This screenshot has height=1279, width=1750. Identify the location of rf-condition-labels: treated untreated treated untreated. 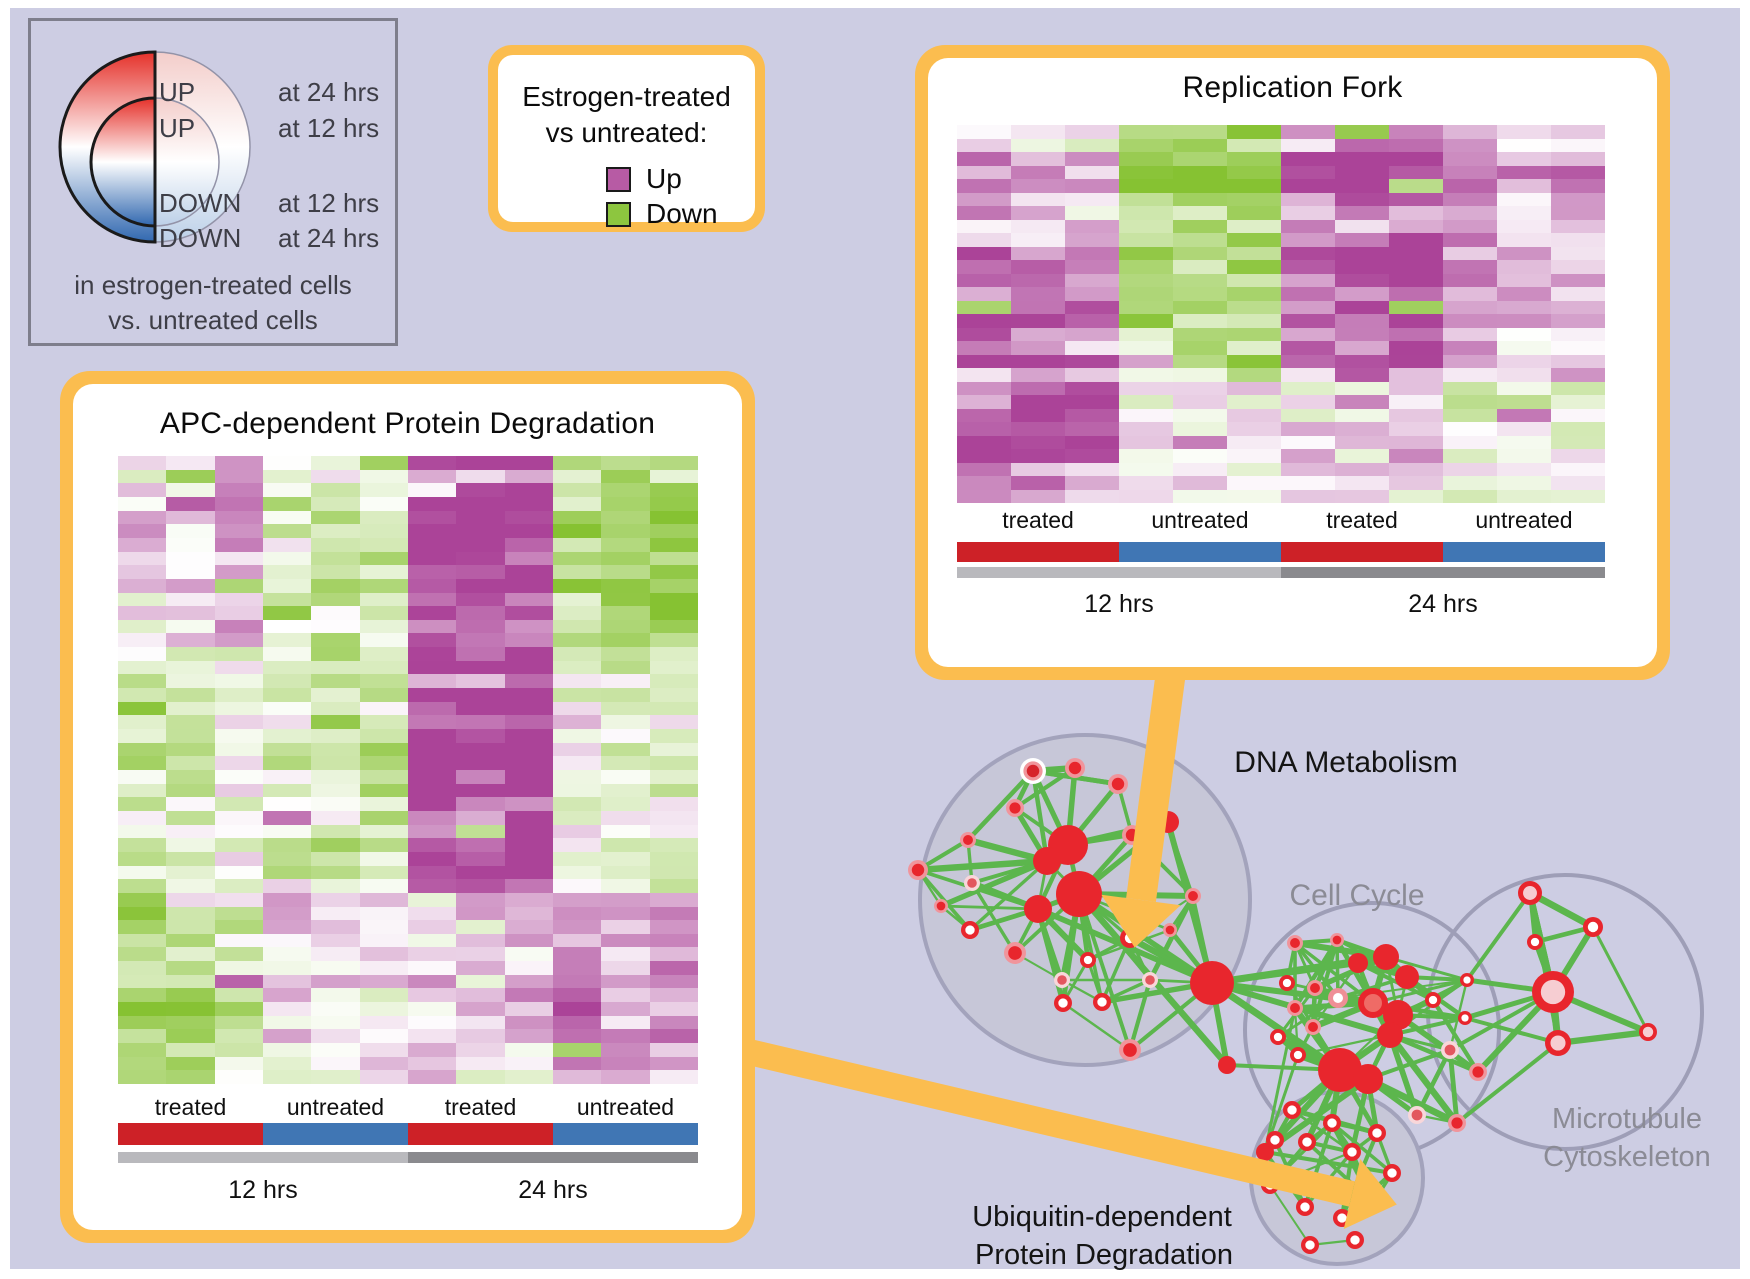
(1281, 522).